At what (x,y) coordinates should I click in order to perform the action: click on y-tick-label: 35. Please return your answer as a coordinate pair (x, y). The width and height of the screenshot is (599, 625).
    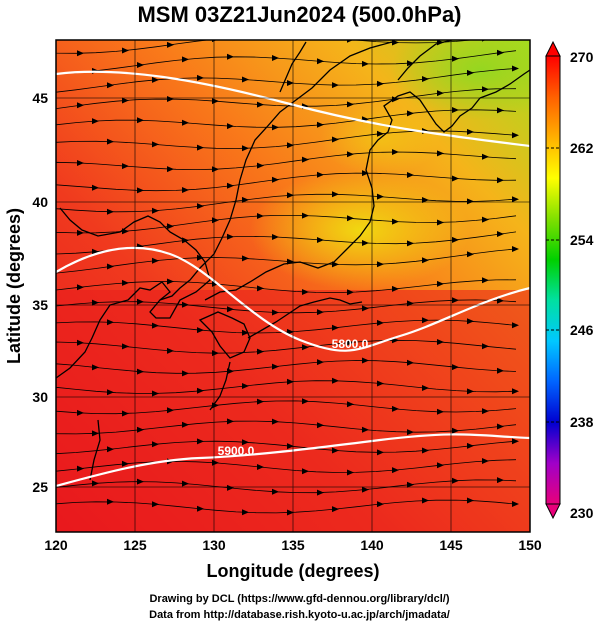
    Looking at the image, I should click on (40, 305).